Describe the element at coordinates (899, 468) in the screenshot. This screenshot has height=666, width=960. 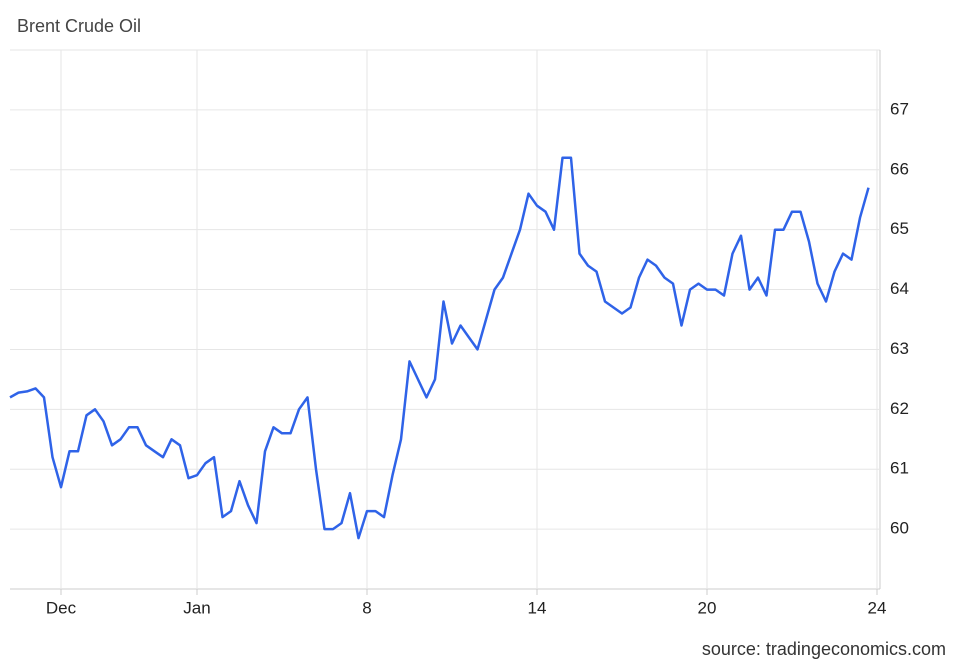
I see `y-tick-label: 61` at that location.